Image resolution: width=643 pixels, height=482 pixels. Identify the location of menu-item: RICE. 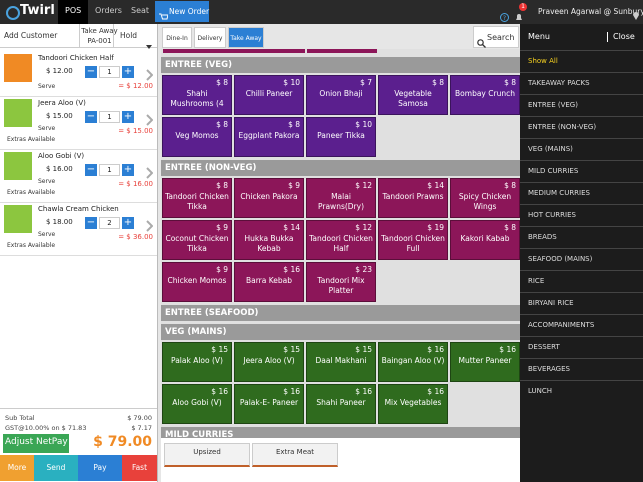
(581, 281).